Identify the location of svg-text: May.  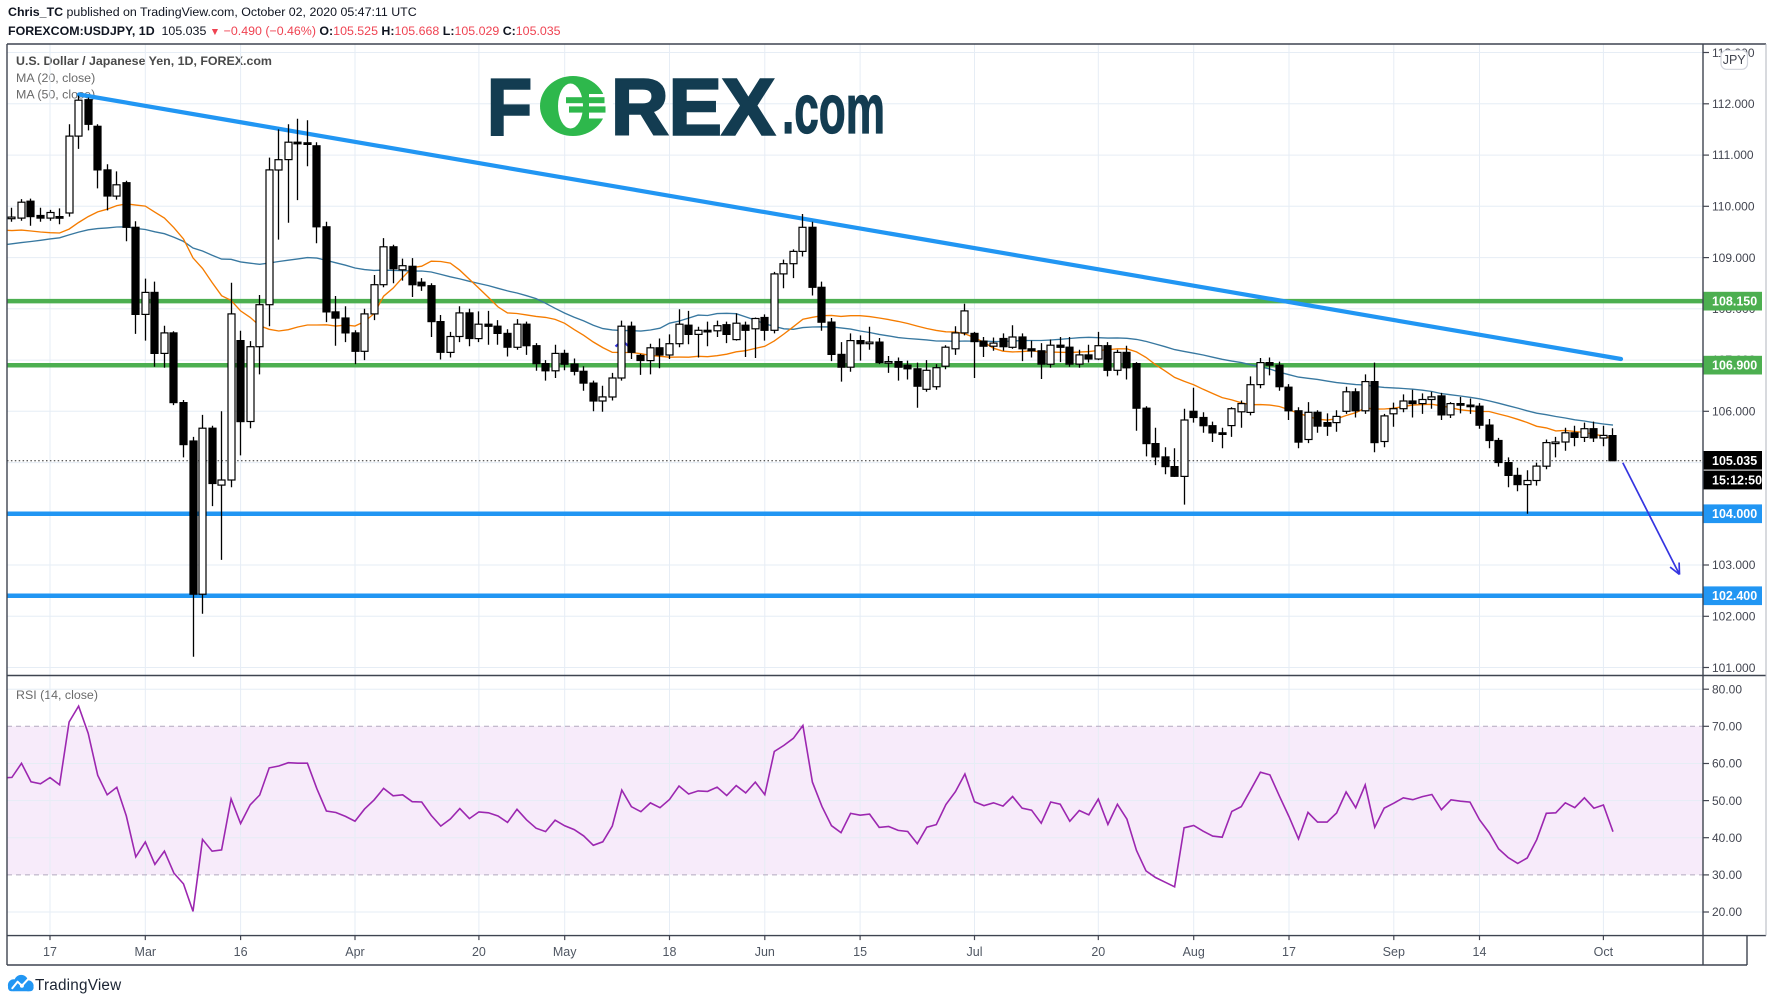
(565, 952).